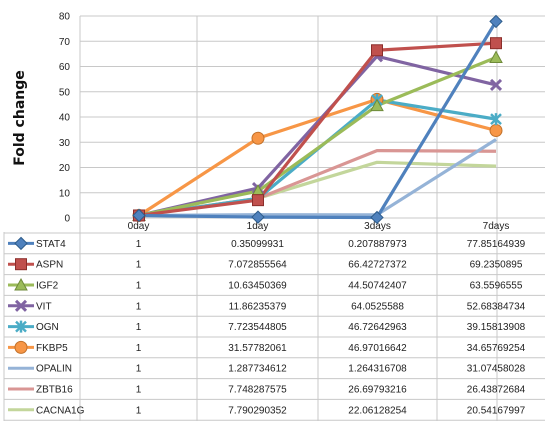 The image size is (546, 421). Describe the element at coordinates (496, 85) in the screenshot. I see `point-vit` at that location.